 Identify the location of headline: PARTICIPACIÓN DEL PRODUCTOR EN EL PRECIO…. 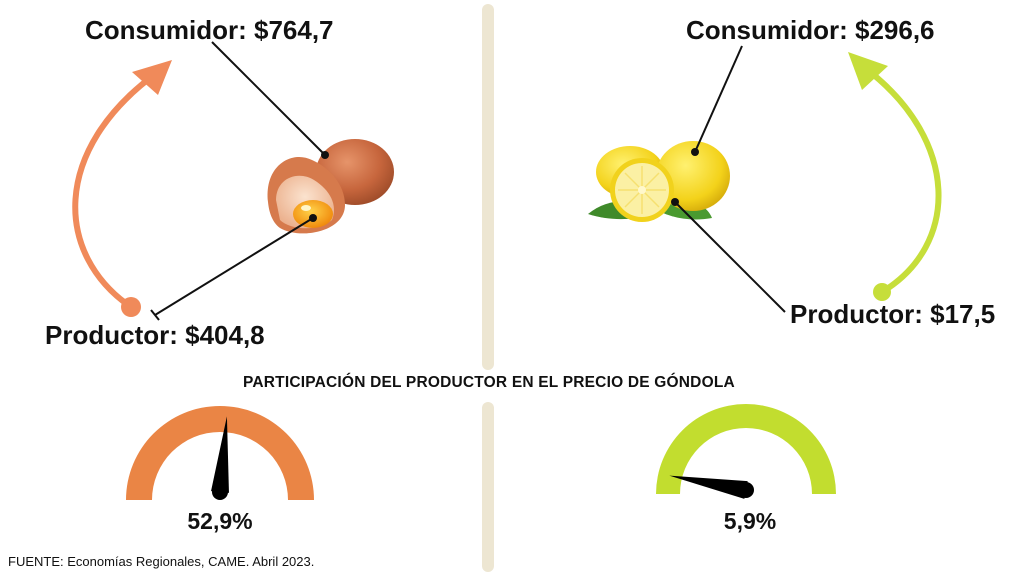
(489, 382).